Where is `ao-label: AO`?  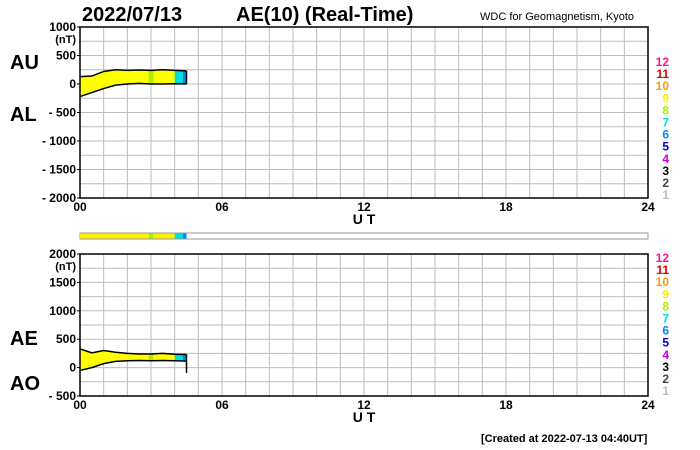
ao-label: AO is located at coordinates (25, 384).